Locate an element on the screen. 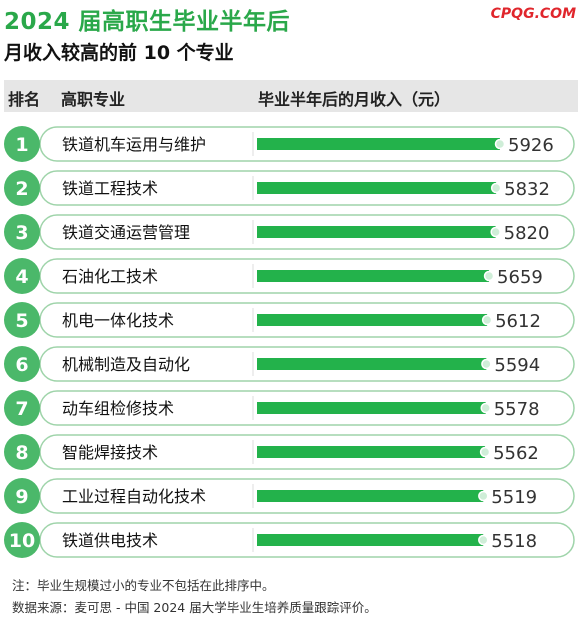 Image resolution: width=584 pixels, height=618 pixels. value-label: 5612 is located at coordinates (518, 321).